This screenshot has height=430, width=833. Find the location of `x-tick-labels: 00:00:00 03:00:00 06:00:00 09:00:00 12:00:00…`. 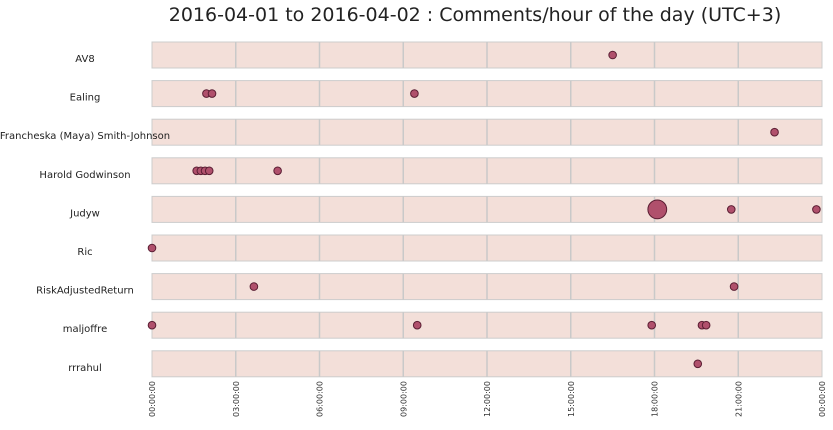

x-tick-labels: 00:00:00 03:00:00 06:00:00 09:00:00 12:00:00… is located at coordinates (487, 399).